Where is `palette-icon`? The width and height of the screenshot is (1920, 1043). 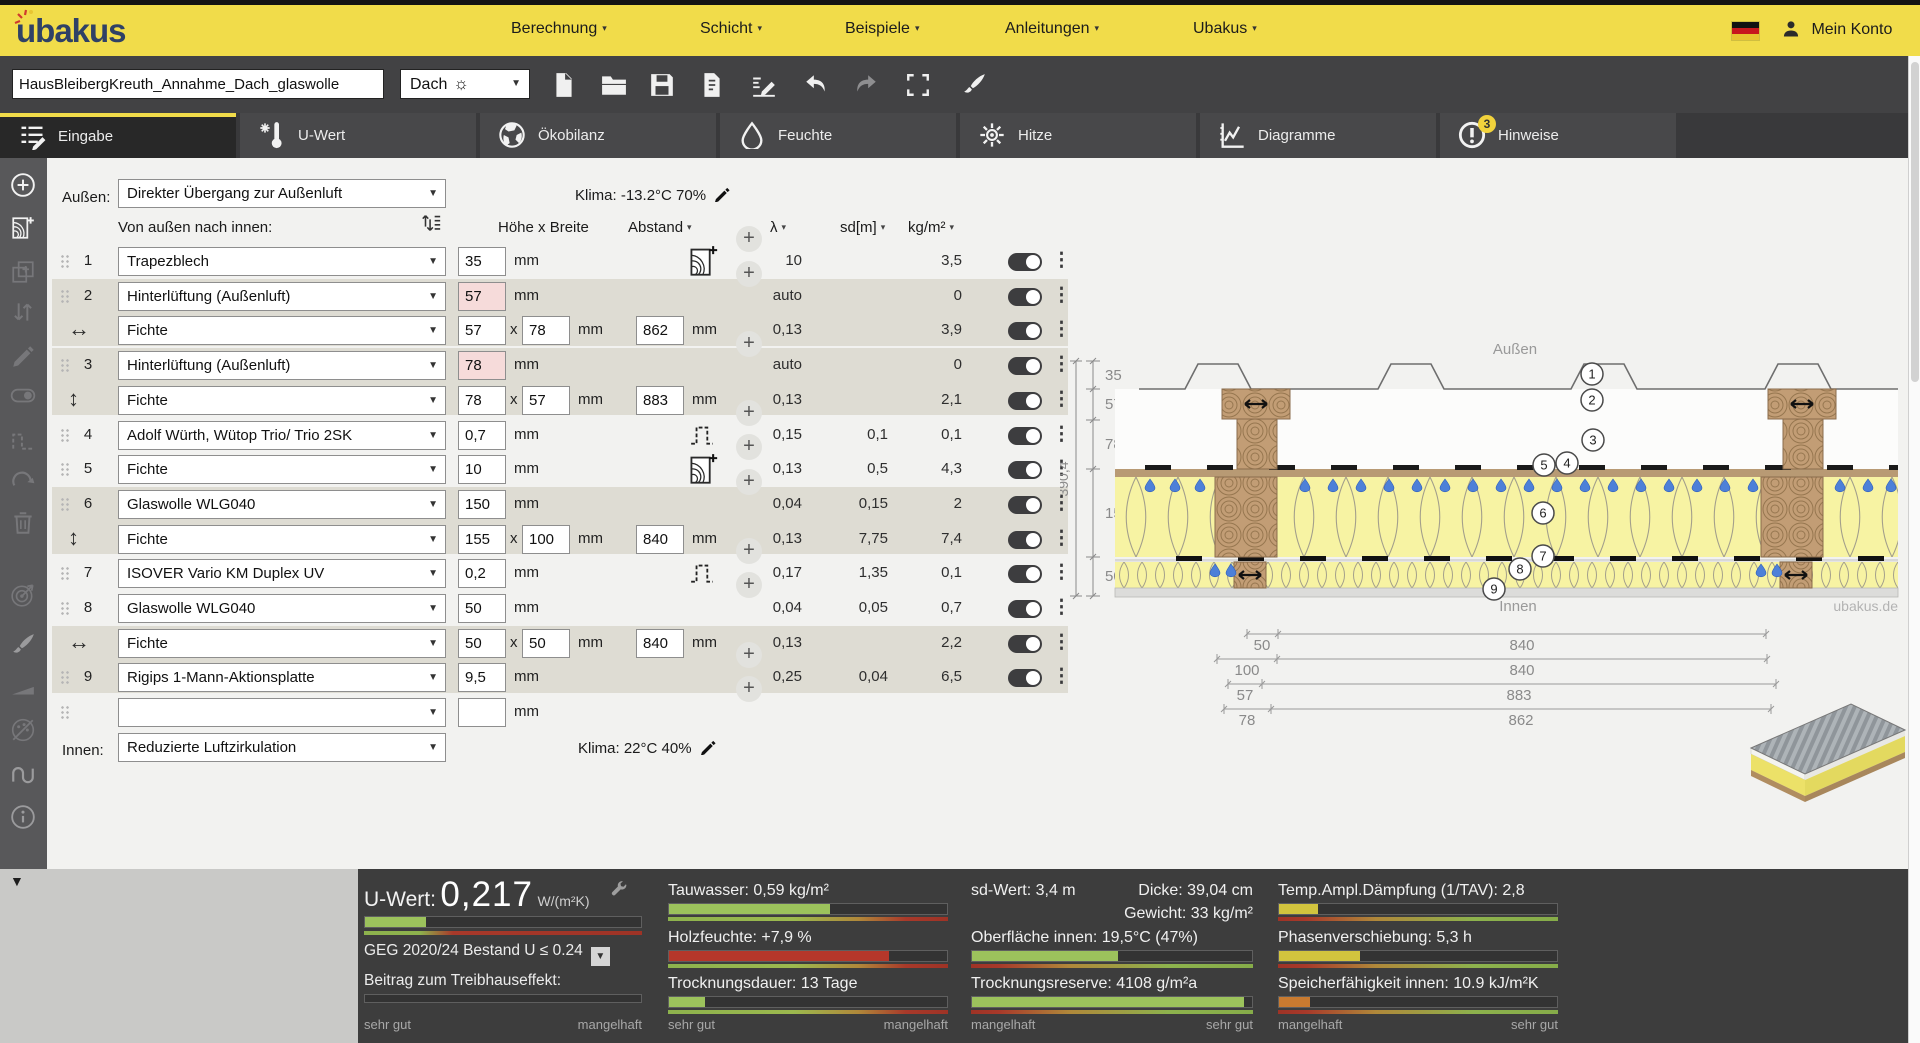 palette-icon is located at coordinates (23, 730).